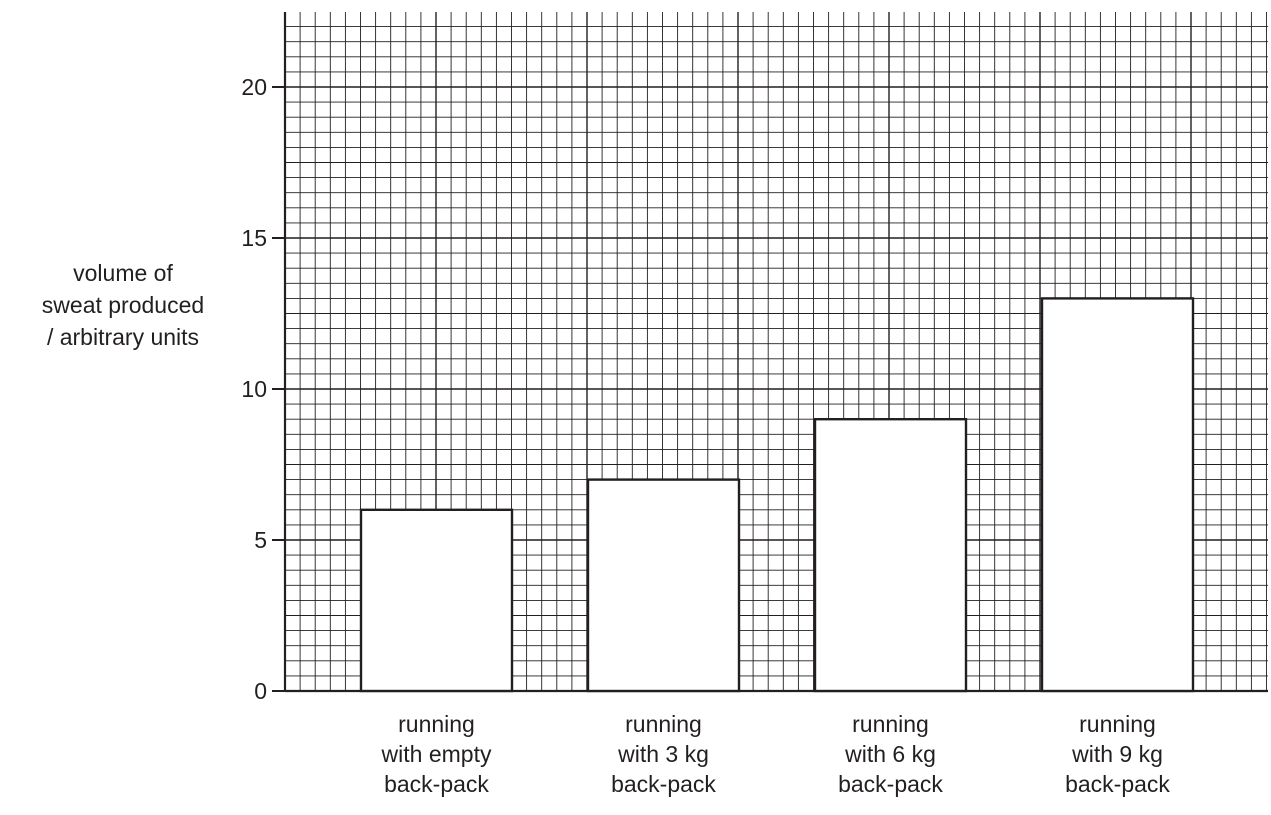 This screenshot has width=1271, height=815. What do you see at coordinates (1117, 754) in the screenshot?
I see `x-category-label: running with 9 kg back-pack` at bounding box center [1117, 754].